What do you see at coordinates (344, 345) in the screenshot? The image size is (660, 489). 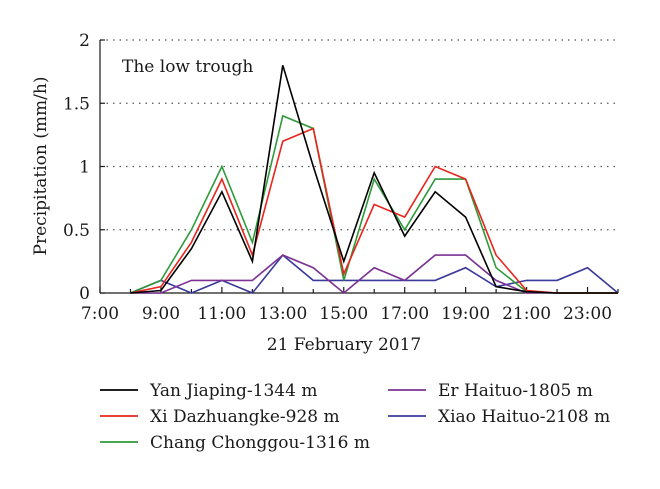 I see `x-axis-label: 21 February 2017` at bounding box center [344, 345].